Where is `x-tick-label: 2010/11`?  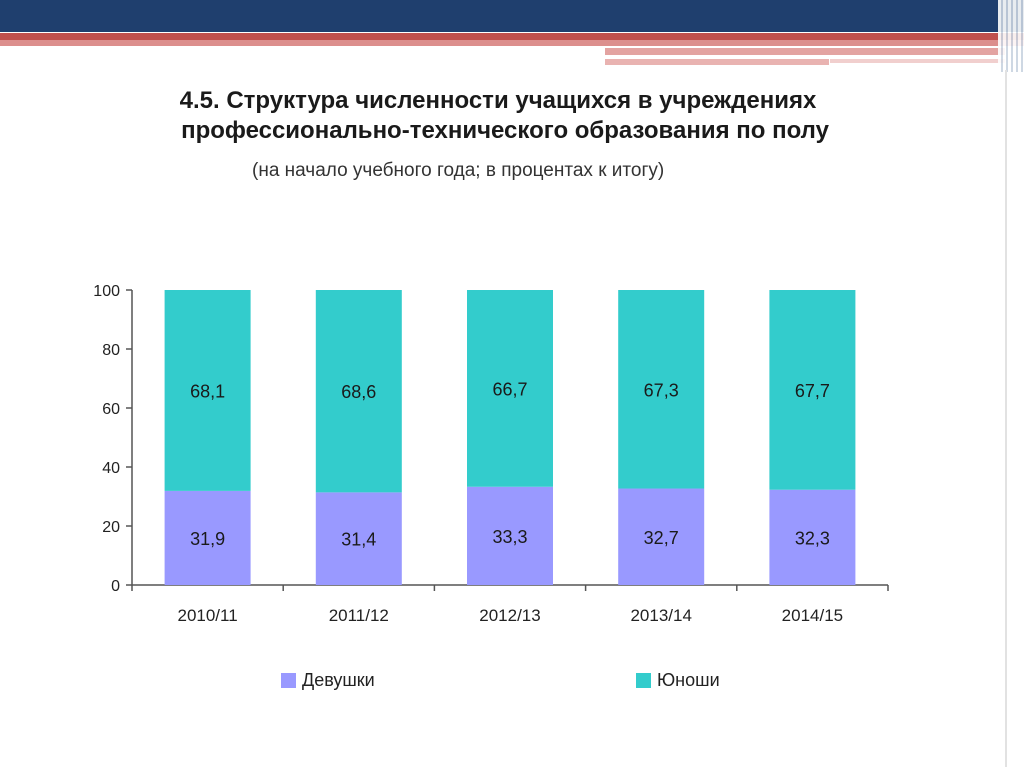 x-tick-label: 2010/11 is located at coordinates (207, 615).